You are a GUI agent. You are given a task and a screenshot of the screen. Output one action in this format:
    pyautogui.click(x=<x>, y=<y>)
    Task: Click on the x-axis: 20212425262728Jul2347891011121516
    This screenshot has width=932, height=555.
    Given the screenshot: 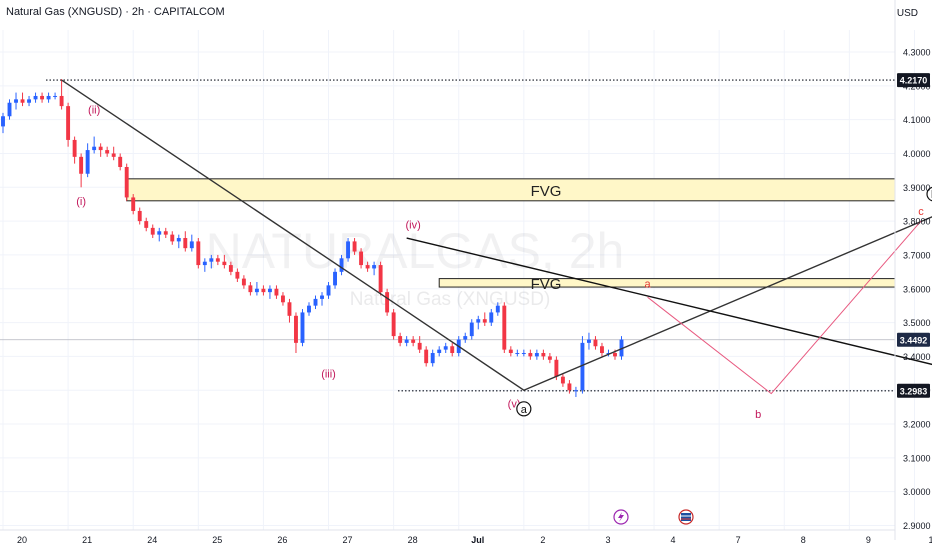 What is the action you would take?
    pyautogui.click(x=466, y=537)
    